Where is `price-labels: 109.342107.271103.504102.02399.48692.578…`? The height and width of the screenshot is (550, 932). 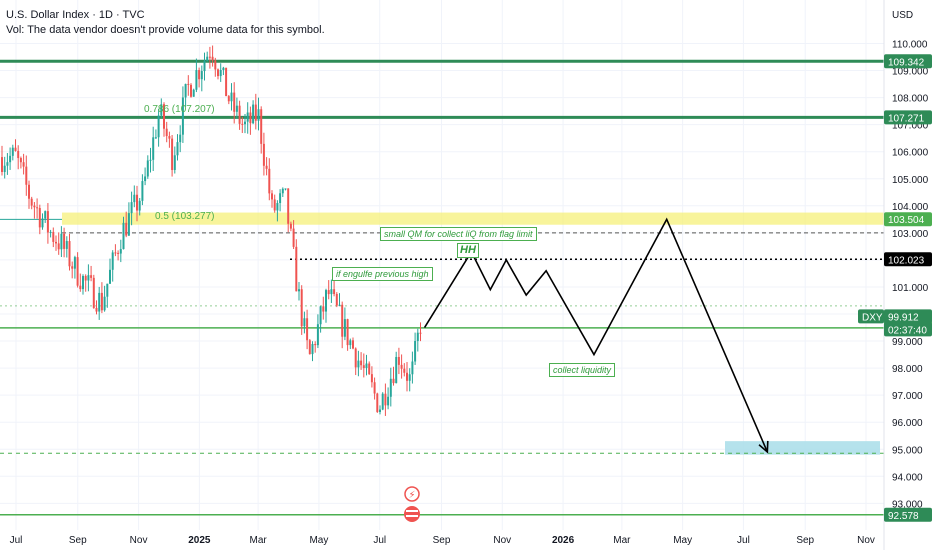 price-labels: 109.342107.271103.504102.02399.48692.578… is located at coordinates (895, 288).